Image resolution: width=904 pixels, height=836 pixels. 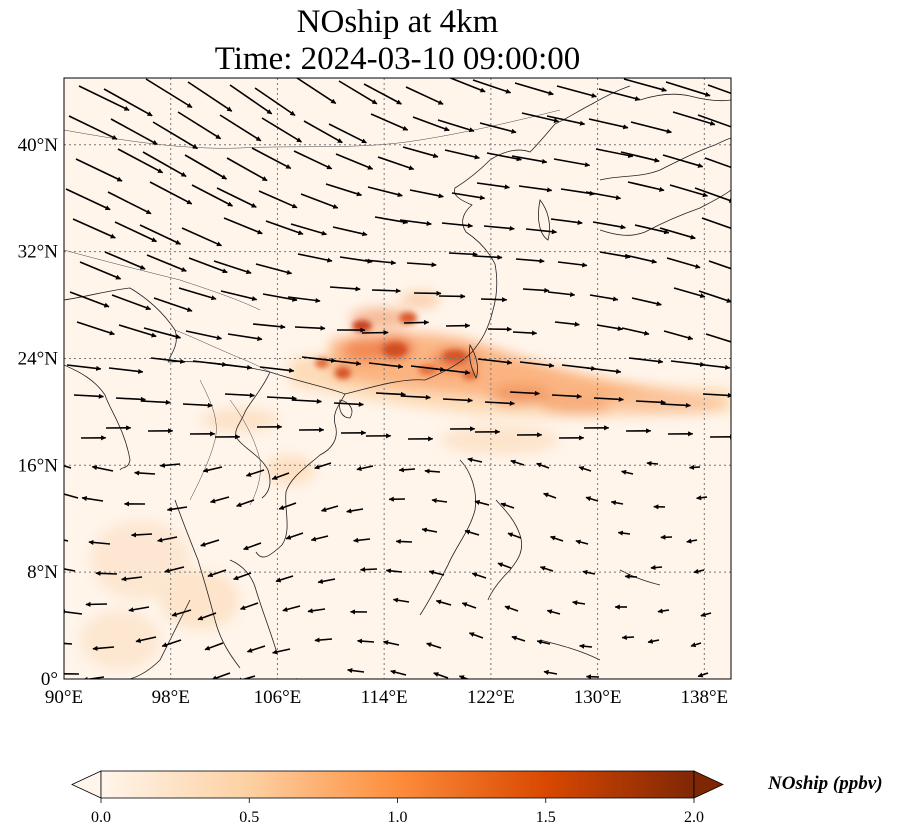 I want to click on lat-tick-label: 16°N, so click(x=38, y=465).